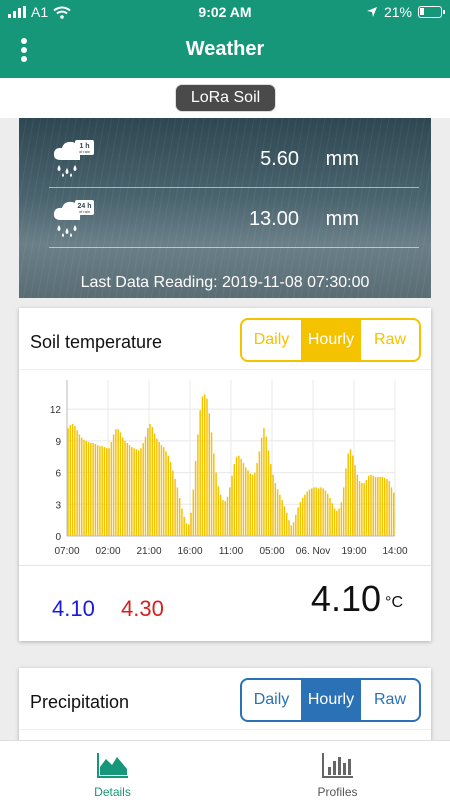 The width and height of the screenshot is (450, 800). I want to click on tab-profiles: Profiles, so click(337, 770).